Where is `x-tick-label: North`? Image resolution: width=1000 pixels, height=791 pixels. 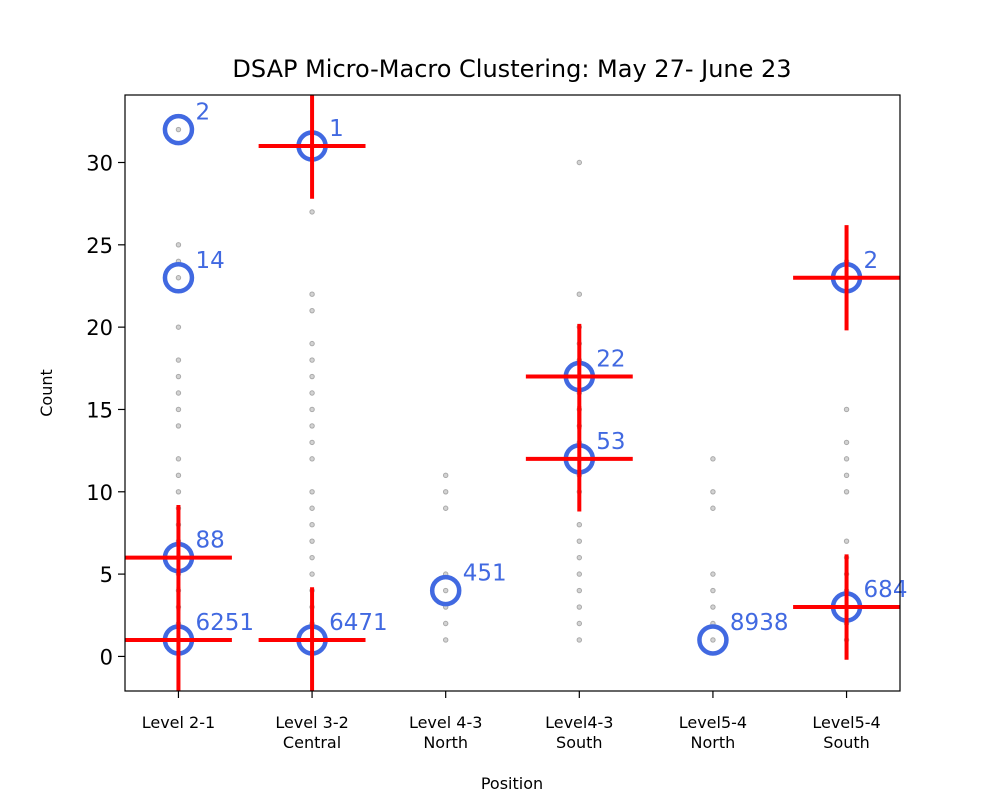 x-tick-label: North is located at coordinates (713, 742).